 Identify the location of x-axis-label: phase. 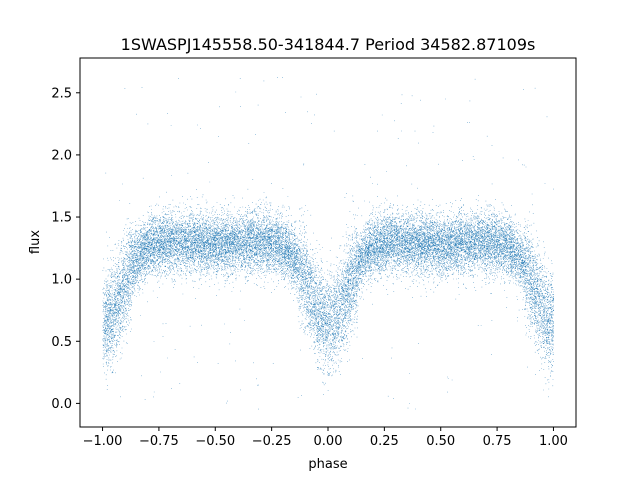
(327, 464).